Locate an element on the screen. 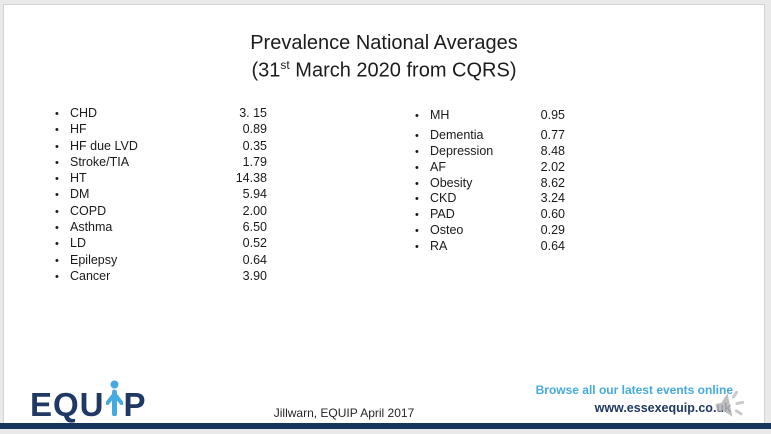 This screenshot has width=771, height=434. speaker-audio-icon is located at coordinates (730, 405).